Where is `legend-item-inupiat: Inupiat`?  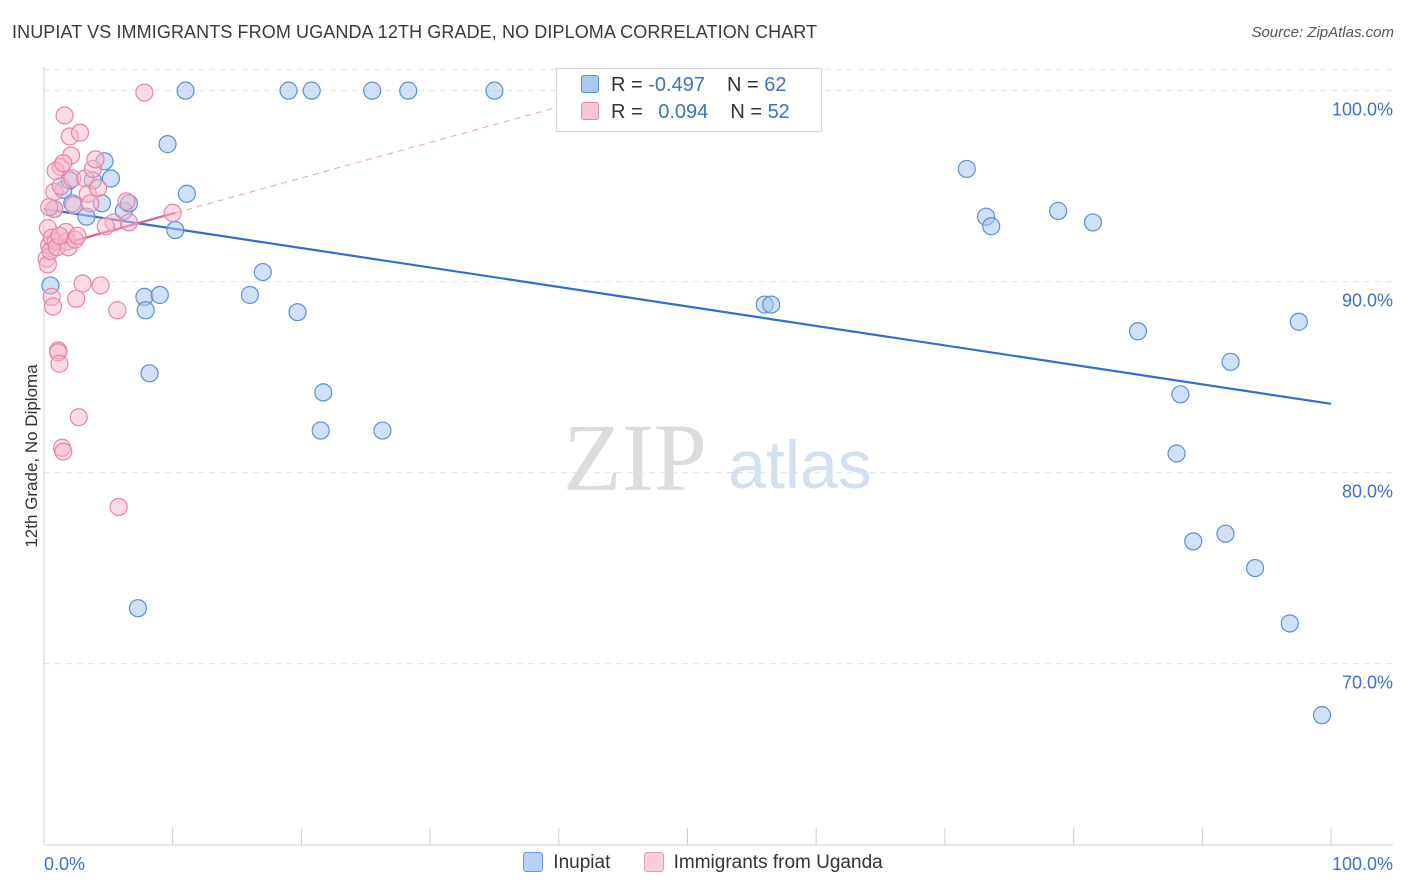
legend-item-inupiat: Inupiat is located at coordinates (566, 863).